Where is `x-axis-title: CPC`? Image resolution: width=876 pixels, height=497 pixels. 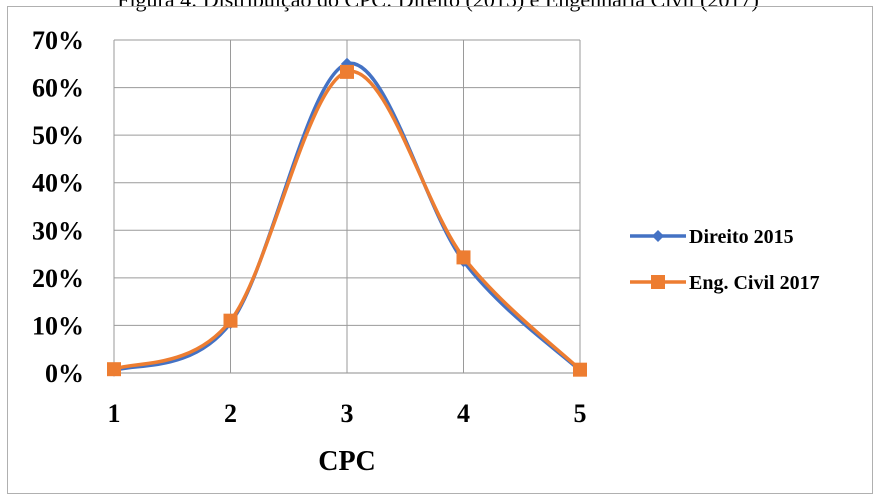 x-axis-title: CPC is located at coordinates (347, 461).